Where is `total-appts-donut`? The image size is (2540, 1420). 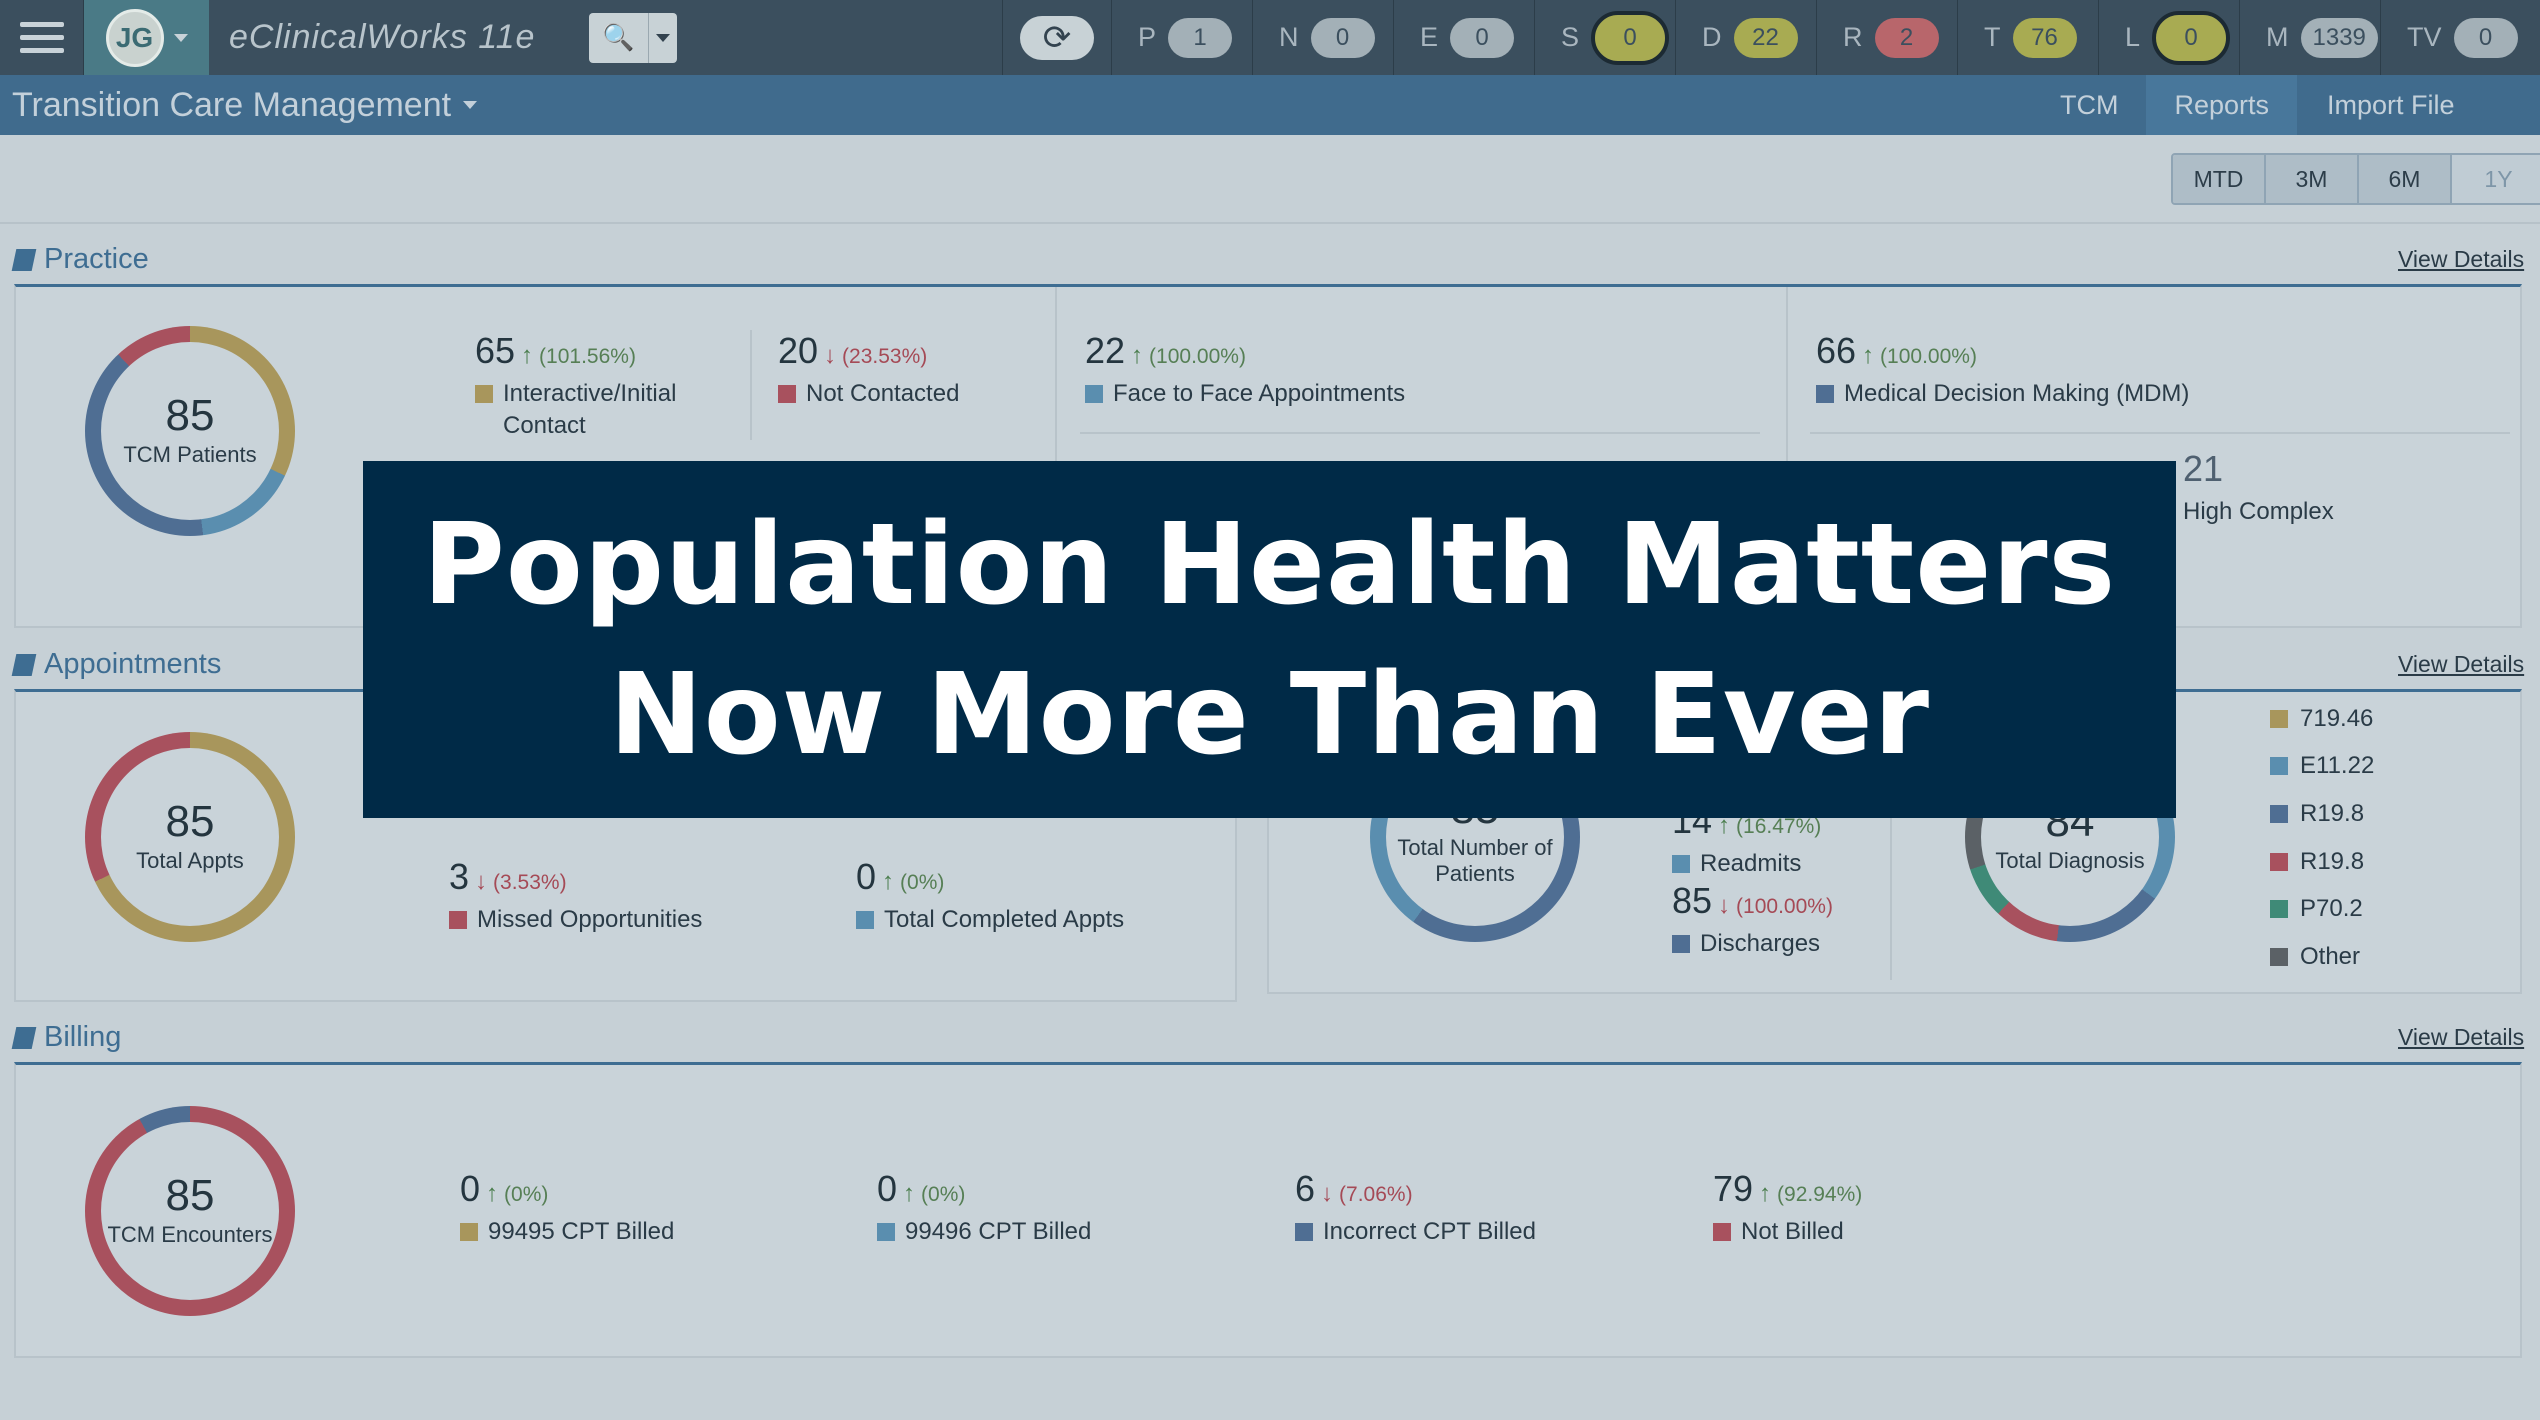
total-appts-donut is located at coordinates (190, 837).